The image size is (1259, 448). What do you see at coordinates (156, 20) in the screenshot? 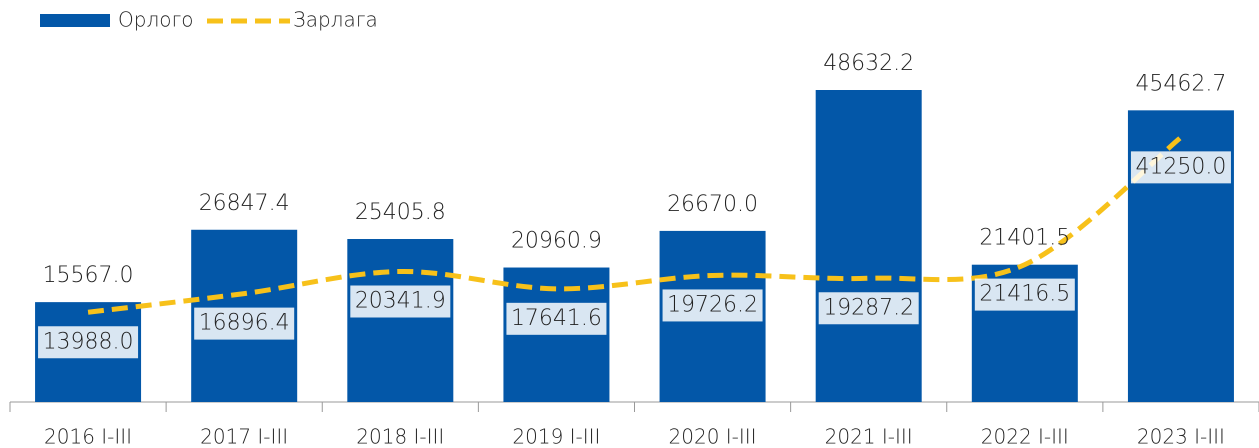
I see `legend-label: Орлого` at bounding box center [156, 20].